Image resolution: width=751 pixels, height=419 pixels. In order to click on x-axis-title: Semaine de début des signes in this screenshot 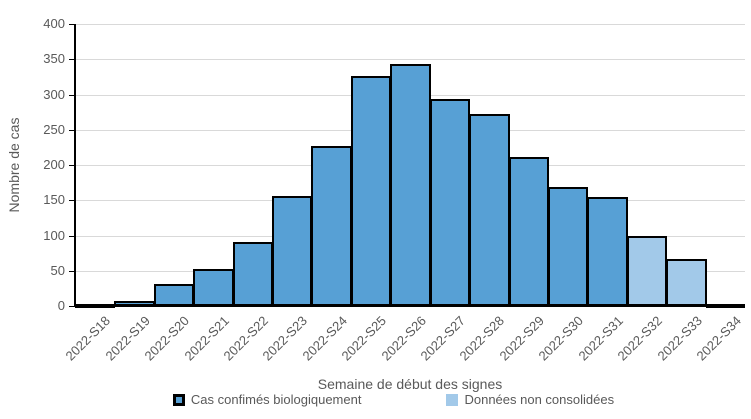, I will do `click(410, 384)`.